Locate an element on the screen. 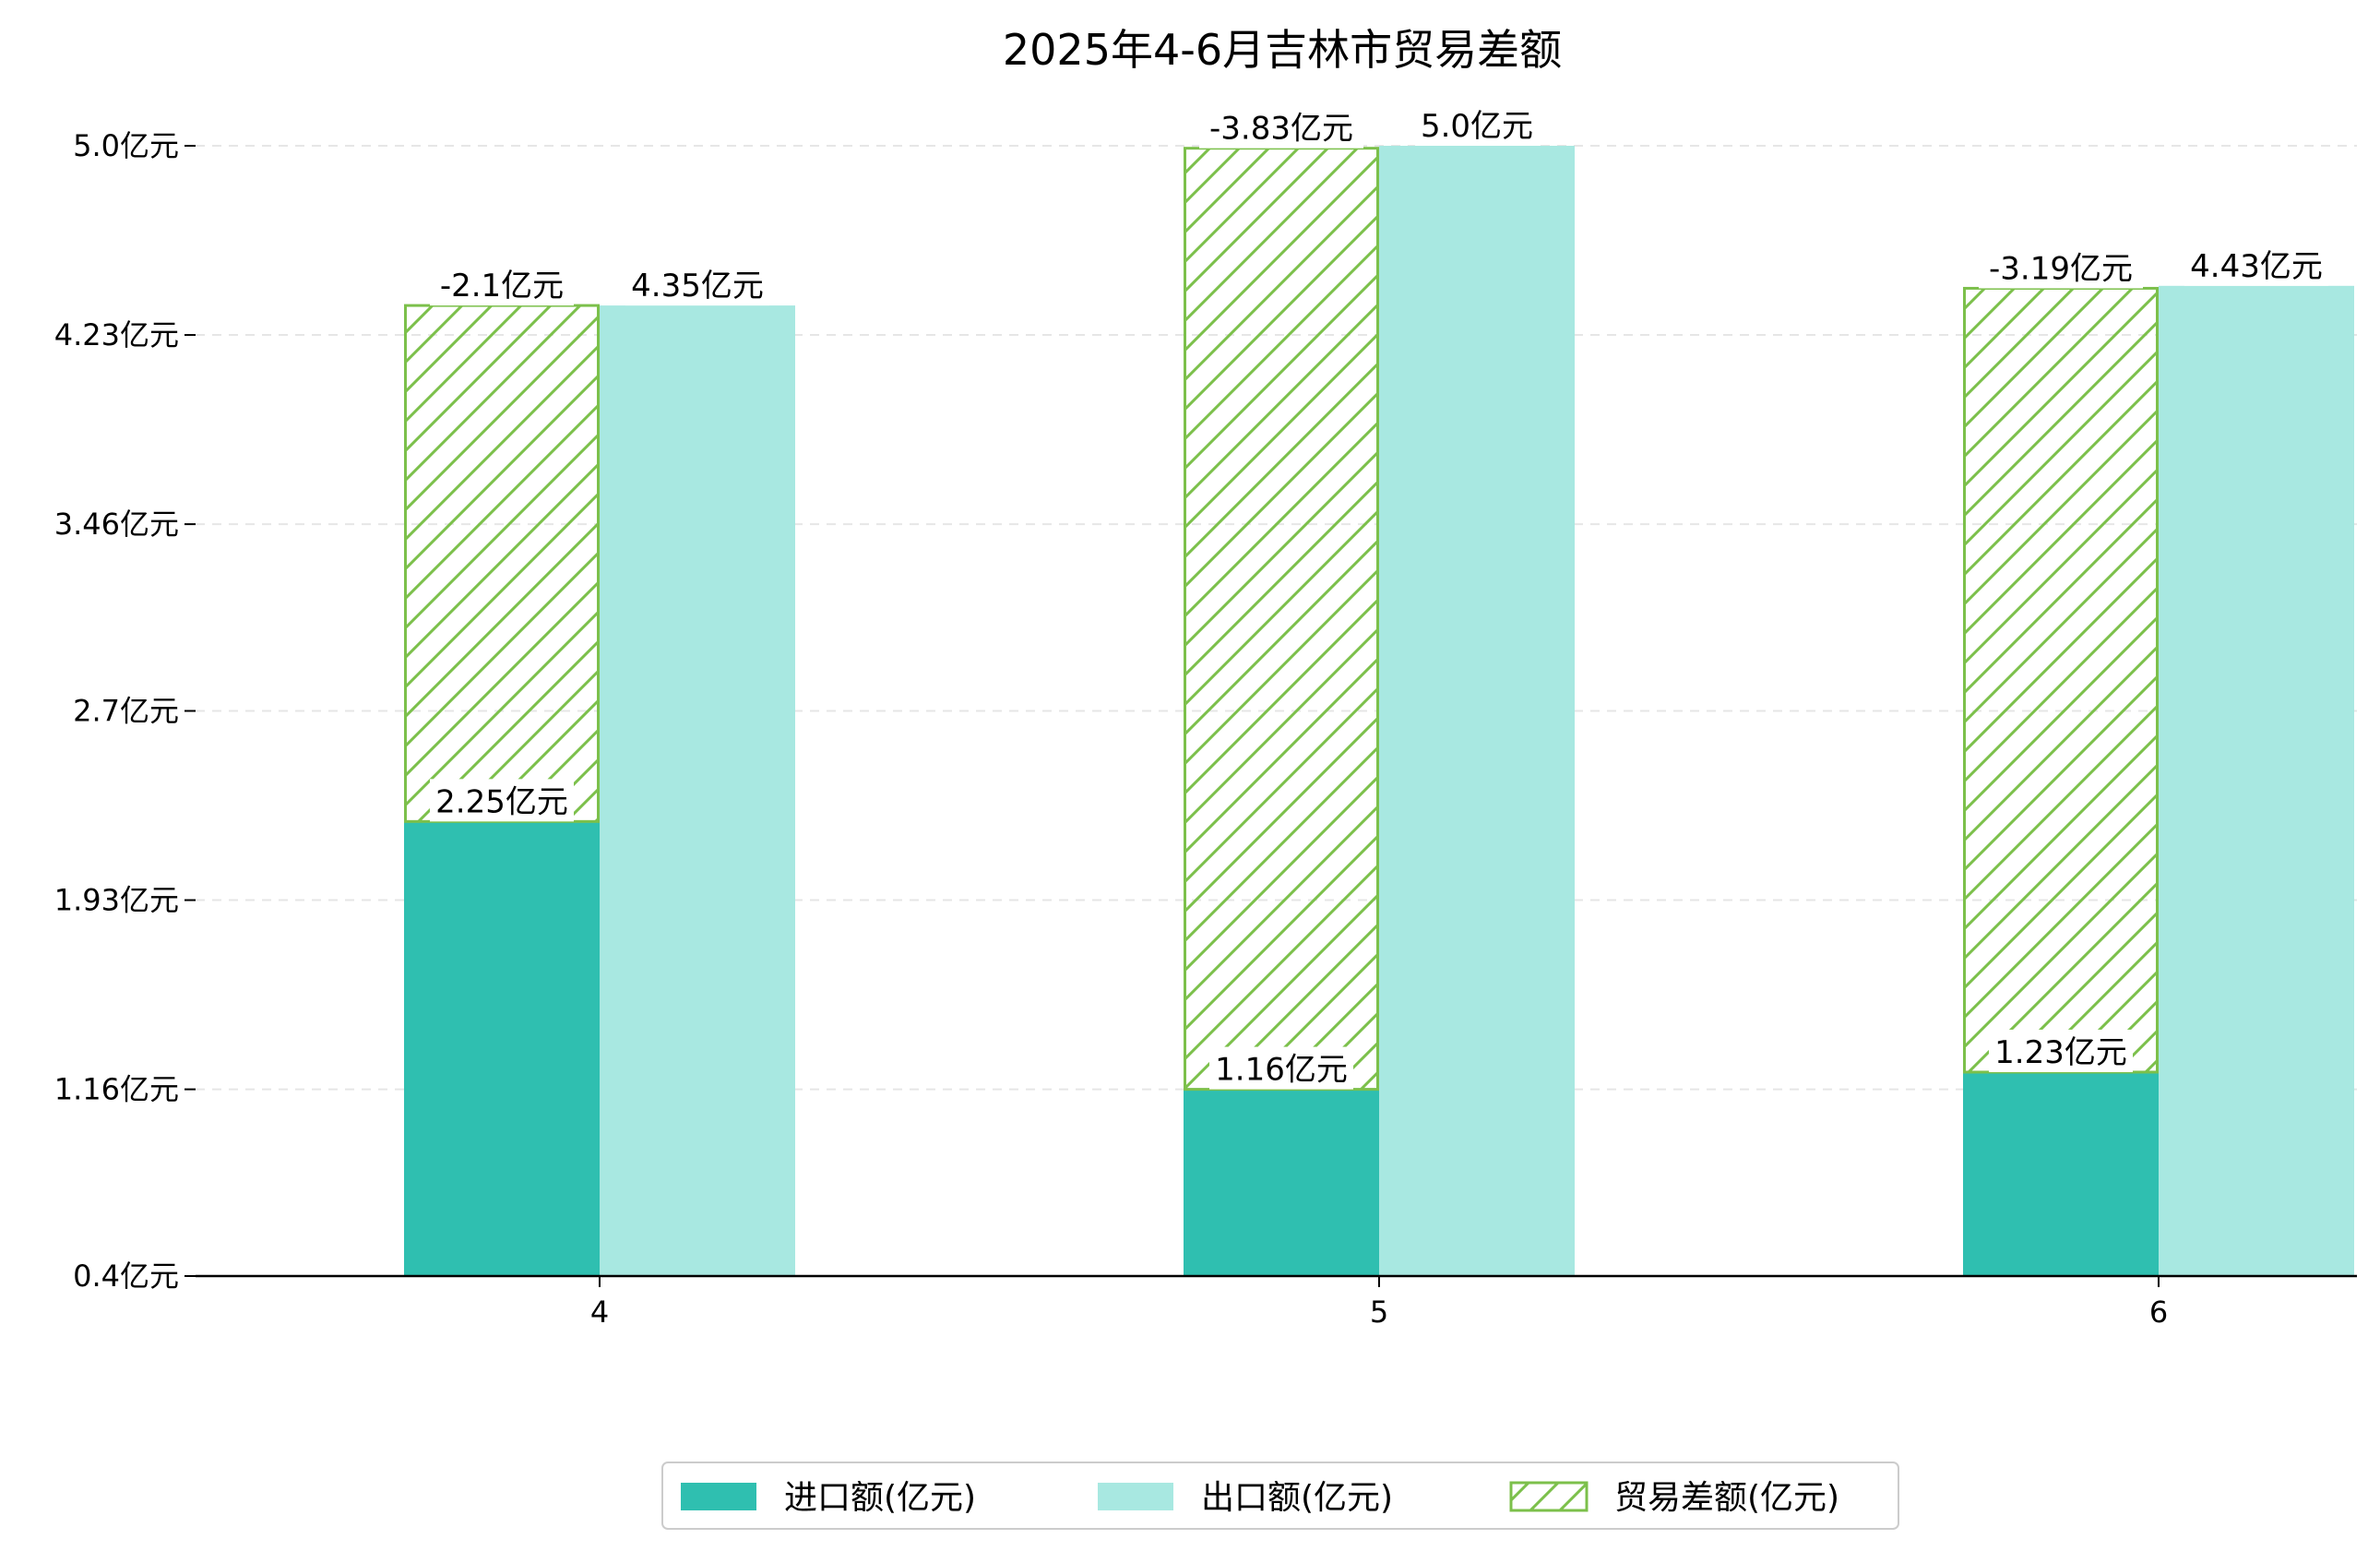  y-tick-label: 2.7亿元 is located at coordinates (126, 711).